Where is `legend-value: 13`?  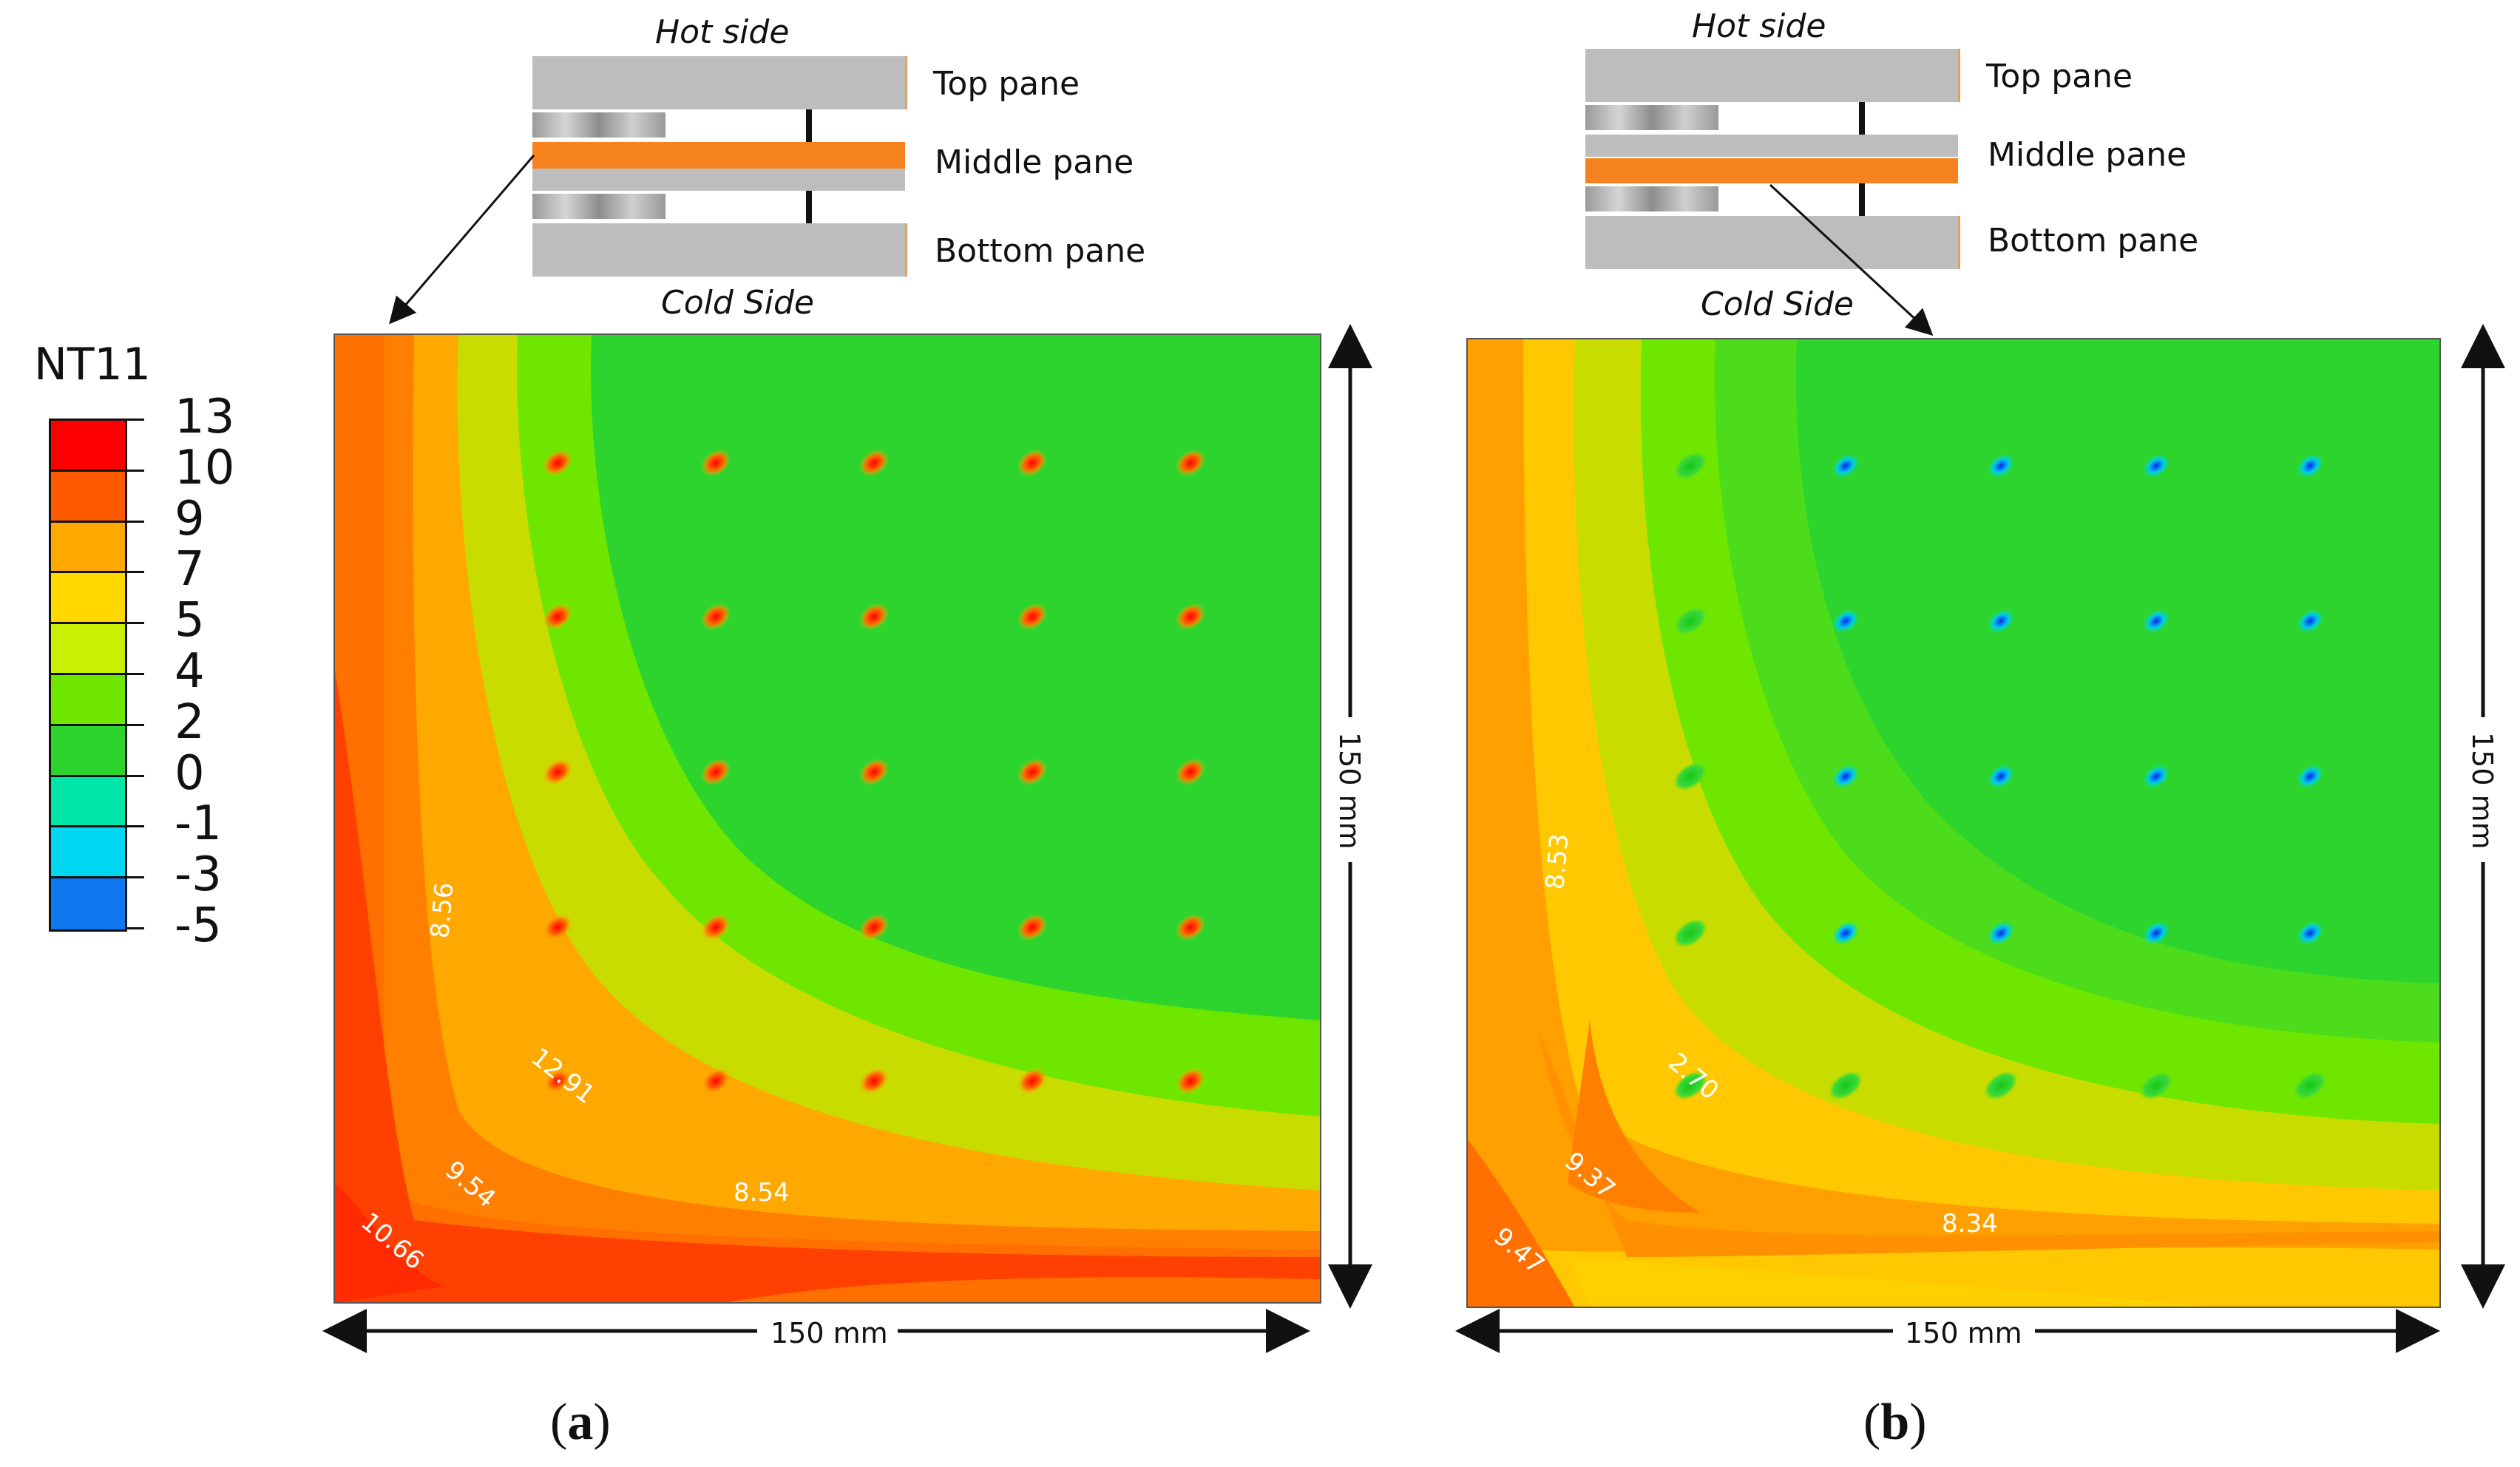
legend-value: 13 is located at coordinates (205, 417).